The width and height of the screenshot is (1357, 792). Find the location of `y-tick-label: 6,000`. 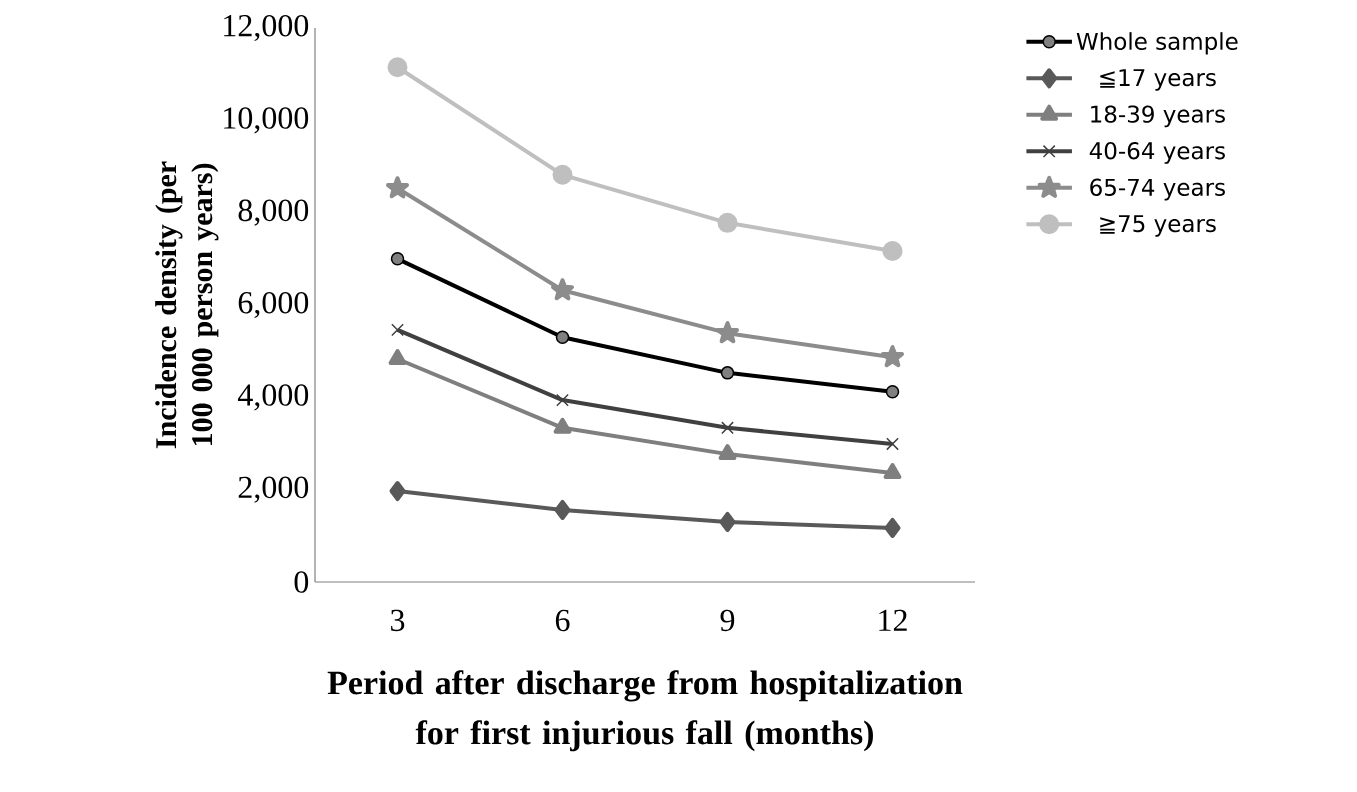

y-tick-label: 6,000 is located at coordinates (273, 305).